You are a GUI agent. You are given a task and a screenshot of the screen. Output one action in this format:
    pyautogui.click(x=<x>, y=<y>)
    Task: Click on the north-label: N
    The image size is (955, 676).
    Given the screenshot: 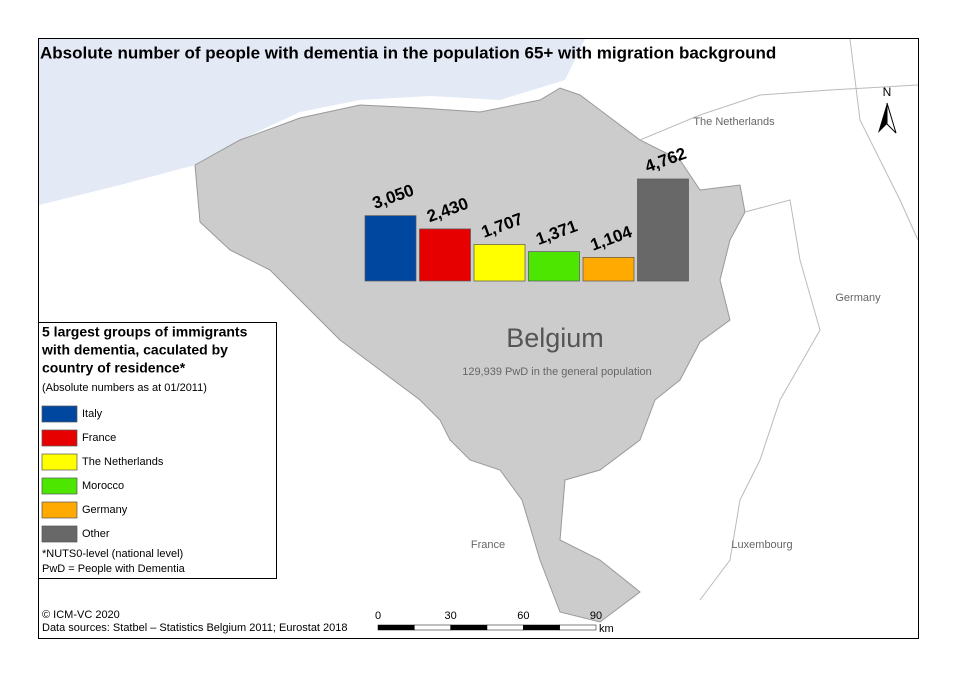 What is the action you would take?
    pyautogui.click(x=887, y=92)
    